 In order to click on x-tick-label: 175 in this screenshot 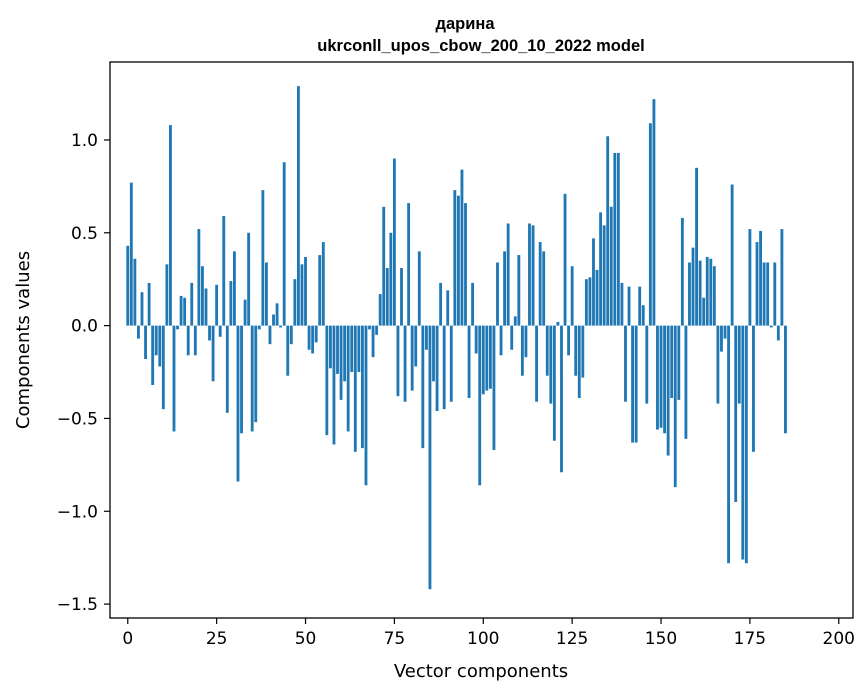, I will do `click(750, 639)`.